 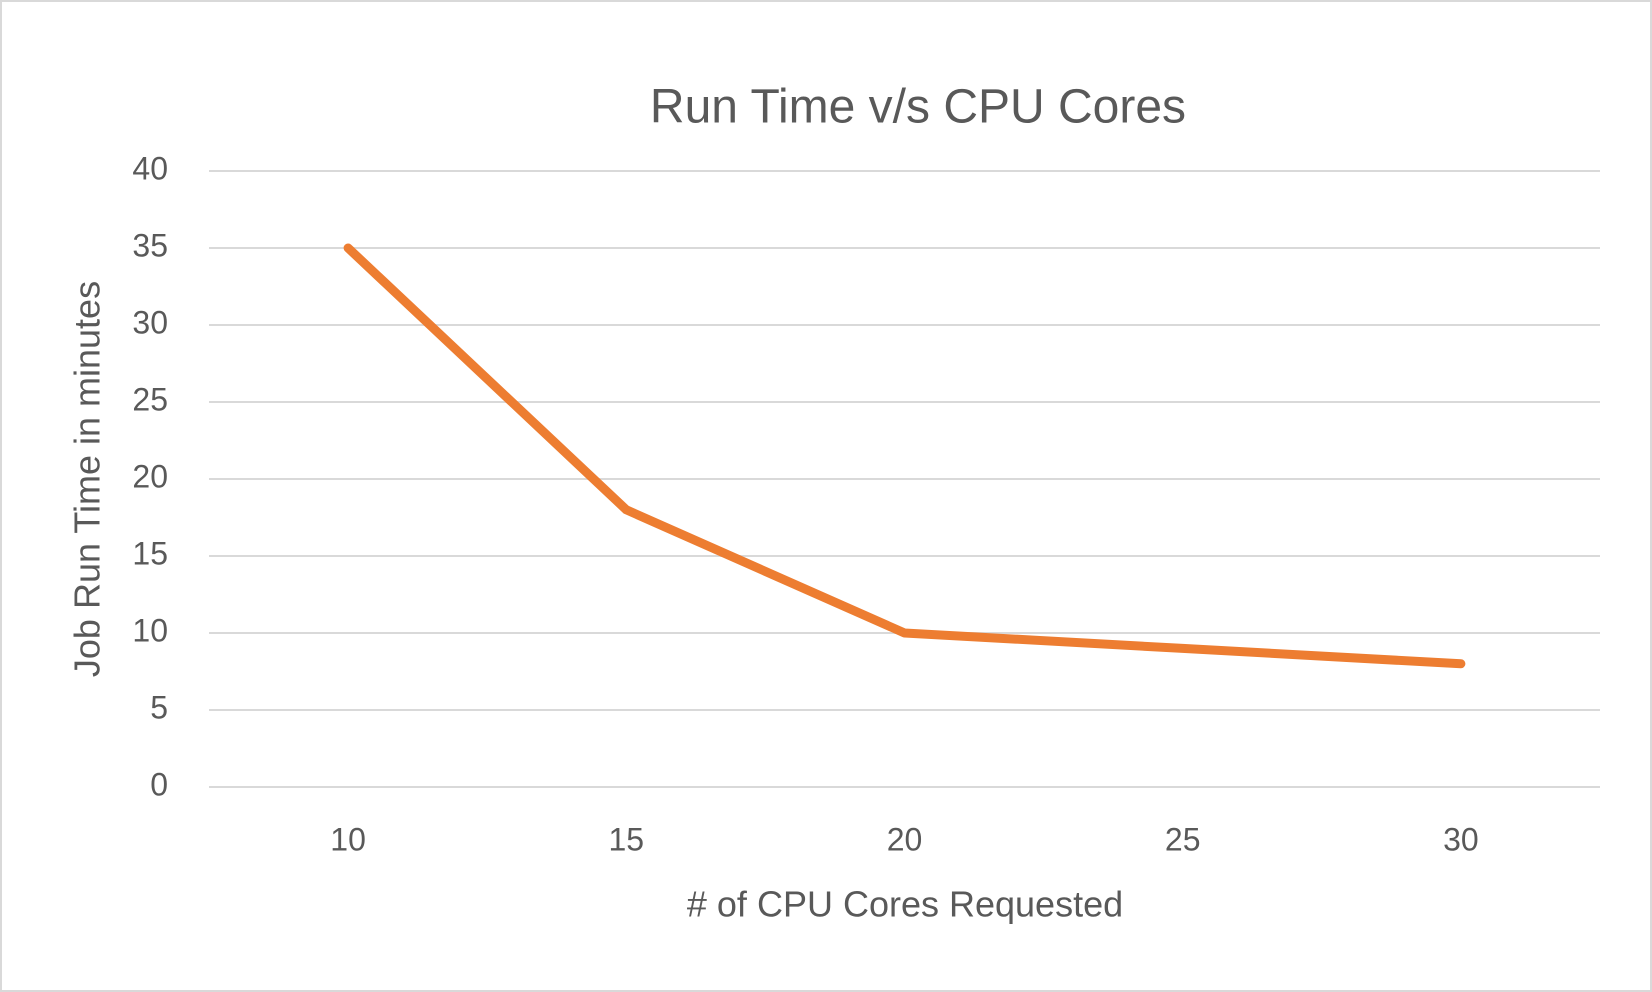 What do you see at coordinates (905, 904) in the screenshot?
I see `x-axis-title: # of CPU Cores Requested` at bounding box center [905, 904].